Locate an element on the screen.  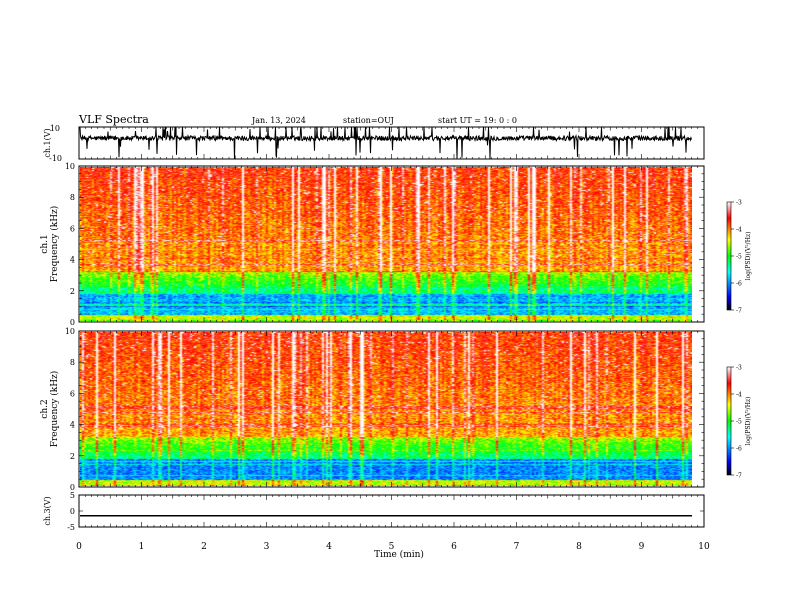
ch1-waveform-trace is located at coordinates (385, 142).